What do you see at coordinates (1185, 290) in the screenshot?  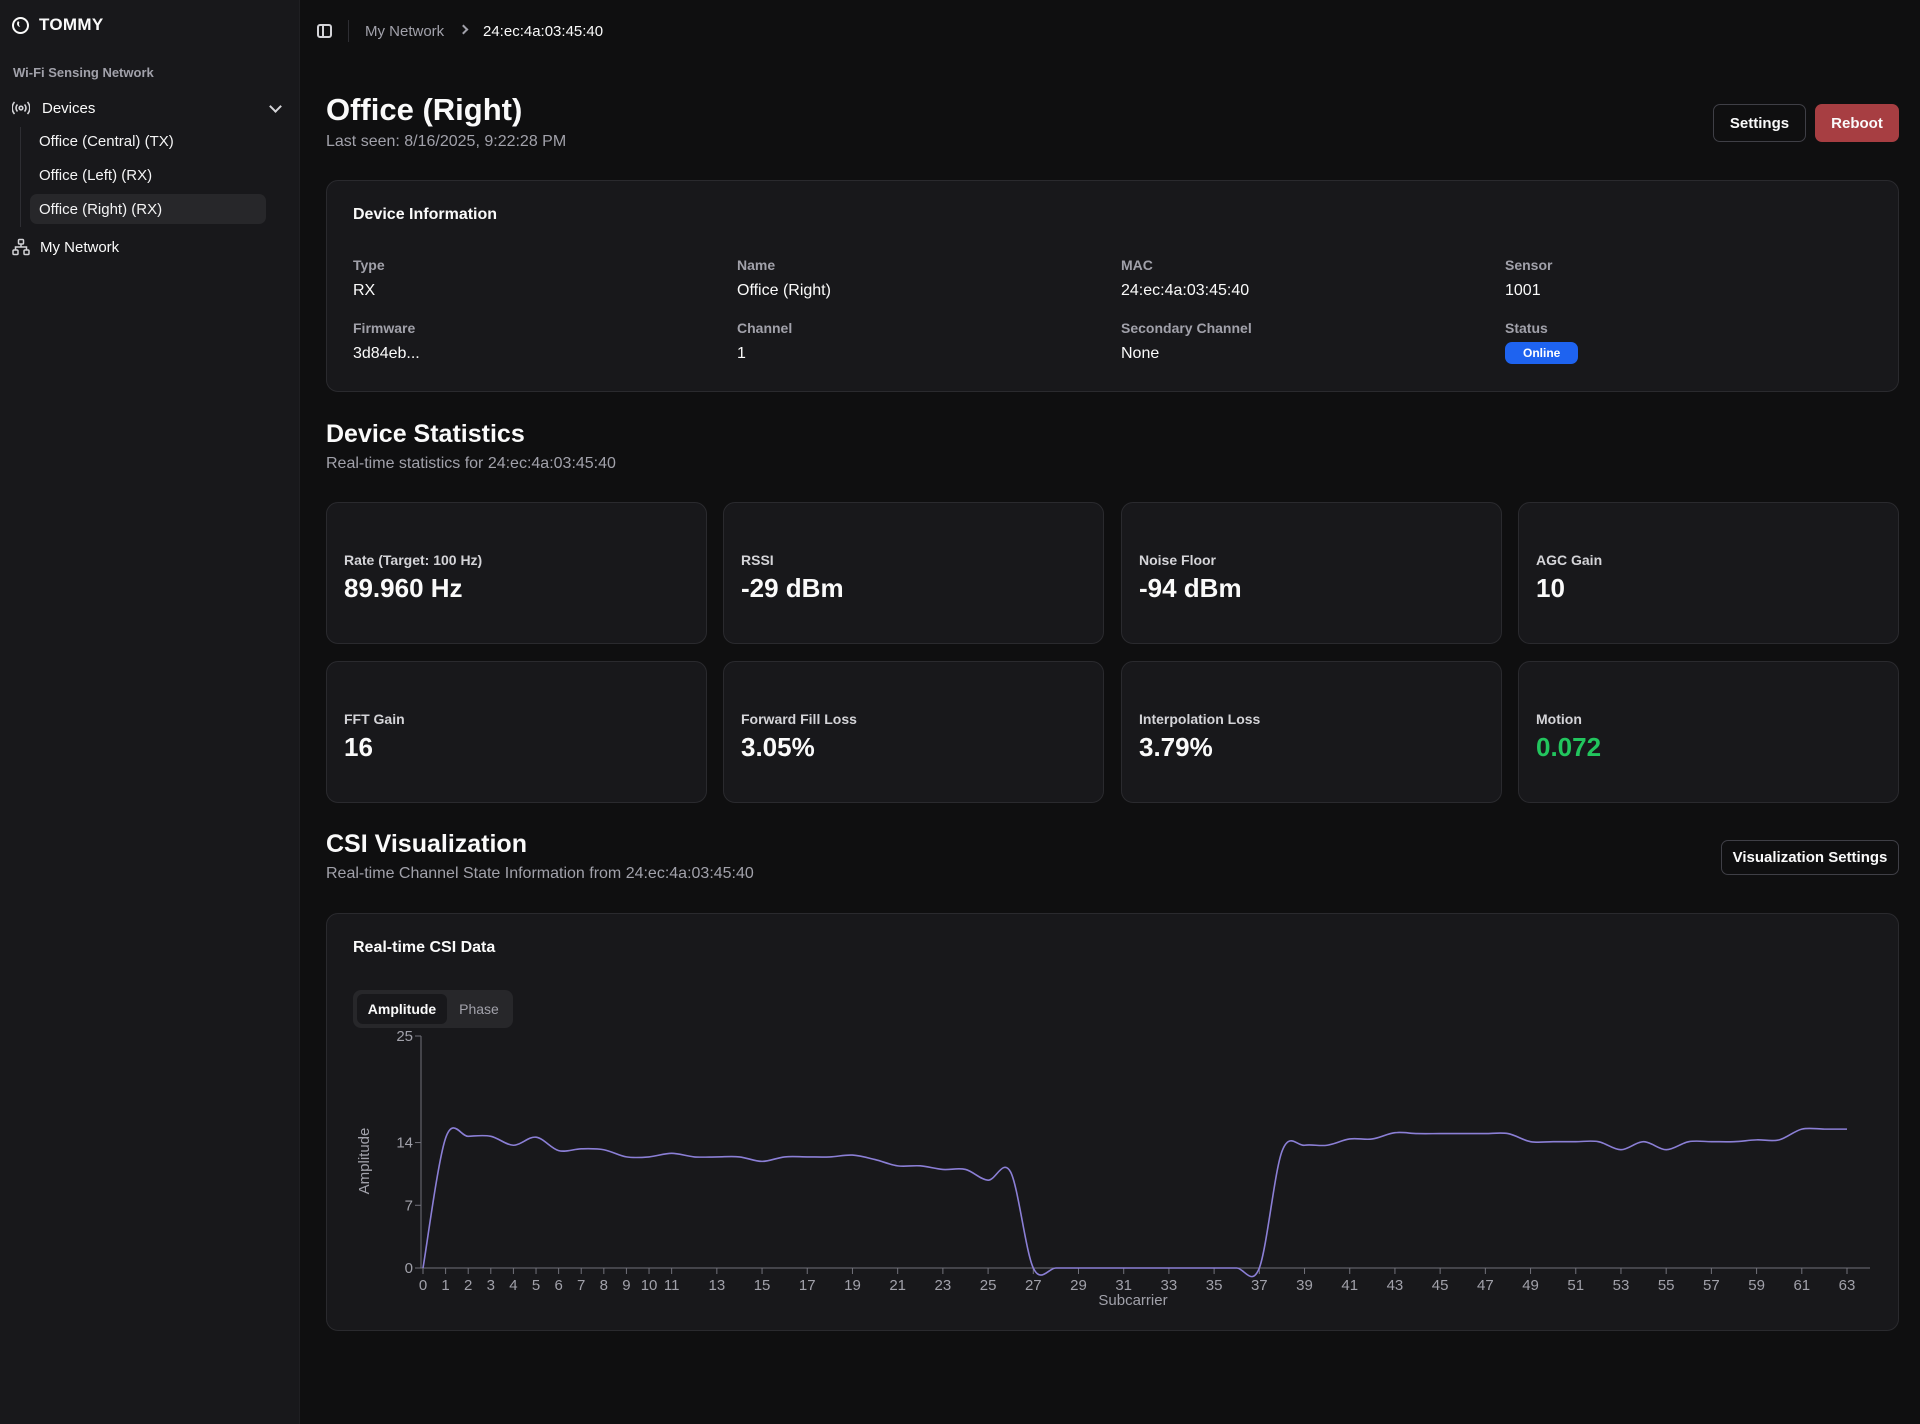 I see `field-value: 24:ec:4a:03:45:40` at bounding box center [1185, 290].